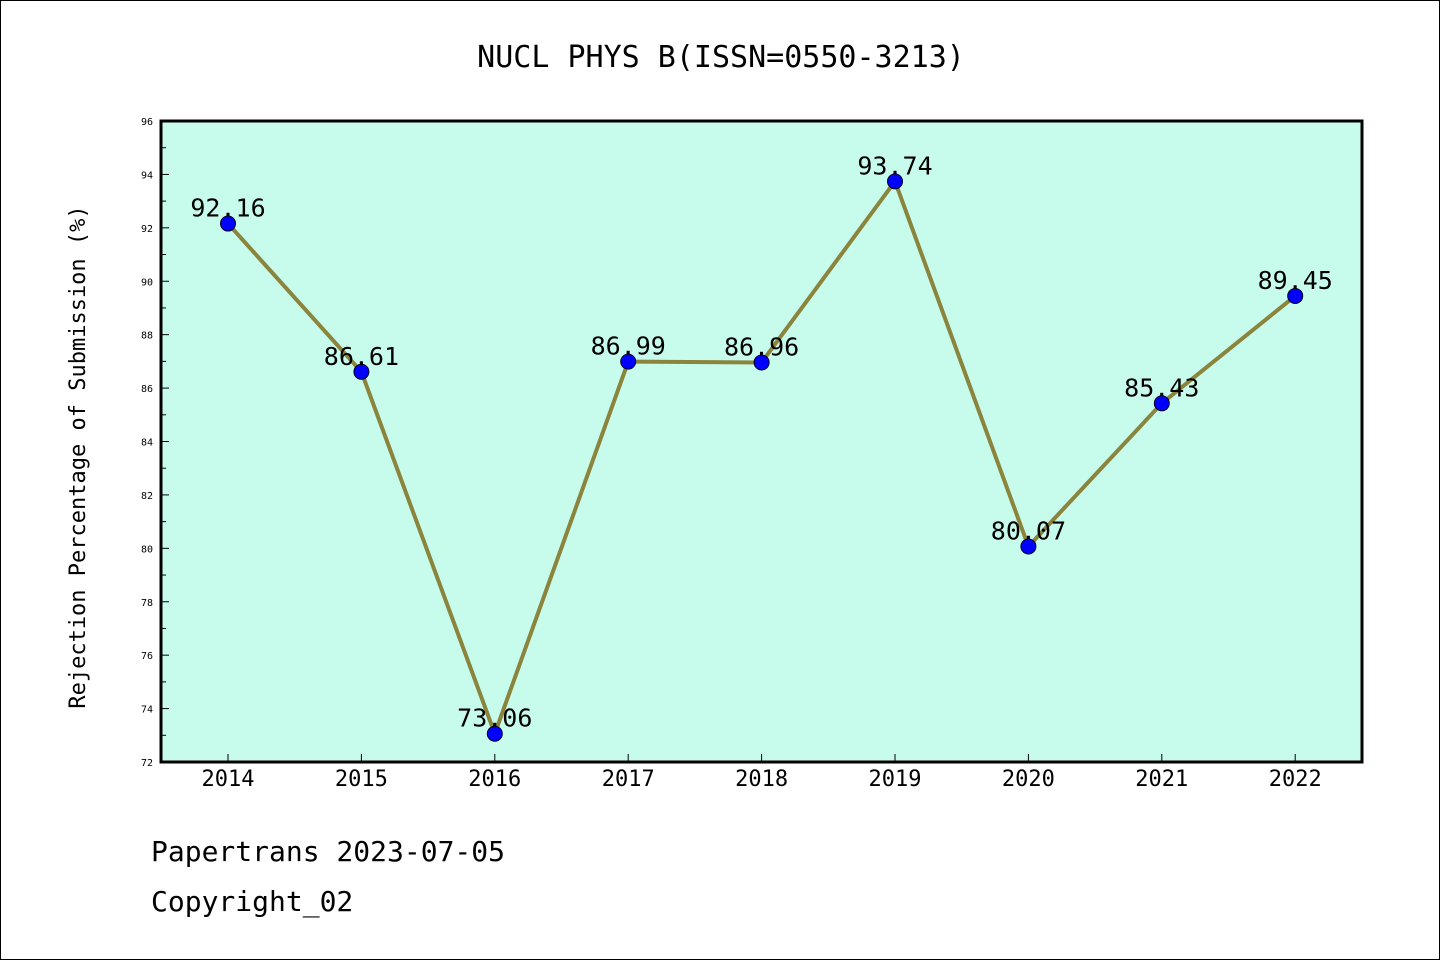  I want to click on y-axis: 72 74 76 78 80 82 84 86 88 90 92 94 96, so click(155, 443).